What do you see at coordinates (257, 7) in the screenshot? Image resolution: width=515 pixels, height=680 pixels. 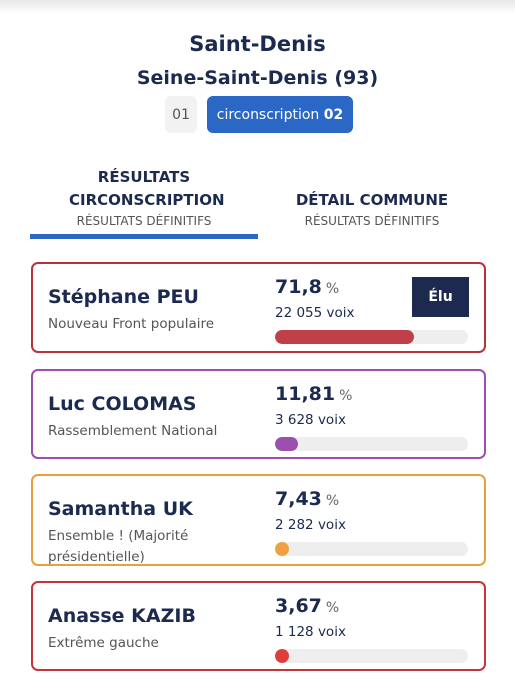 I see `top-bar` at bounding box center [257, 7].